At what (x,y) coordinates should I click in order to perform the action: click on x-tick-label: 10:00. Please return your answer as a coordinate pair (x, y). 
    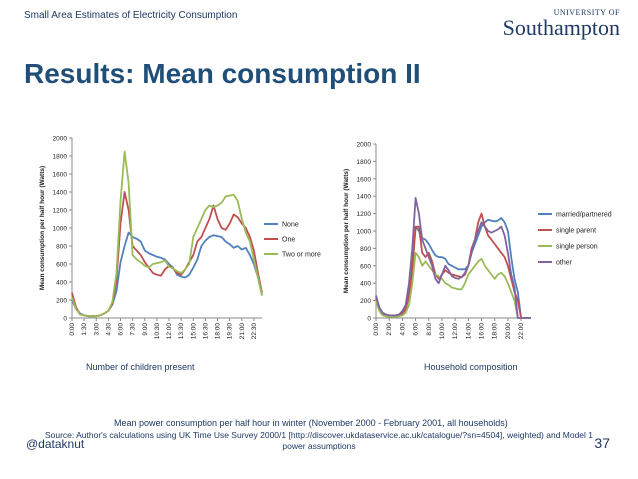
    Looking at the image, I should click on (442, 331).